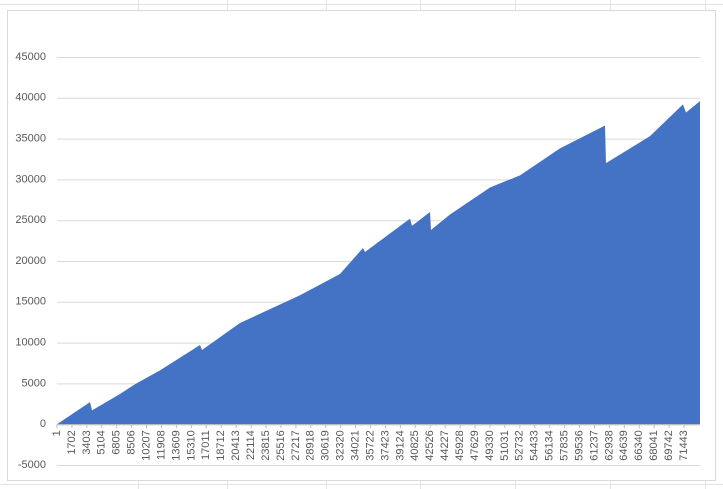 The width and height of the screenshot is (723, 489). Describe the element at coordinates (415, 445) in the screenshot. I see `x-tick-label: 40825` at that location.